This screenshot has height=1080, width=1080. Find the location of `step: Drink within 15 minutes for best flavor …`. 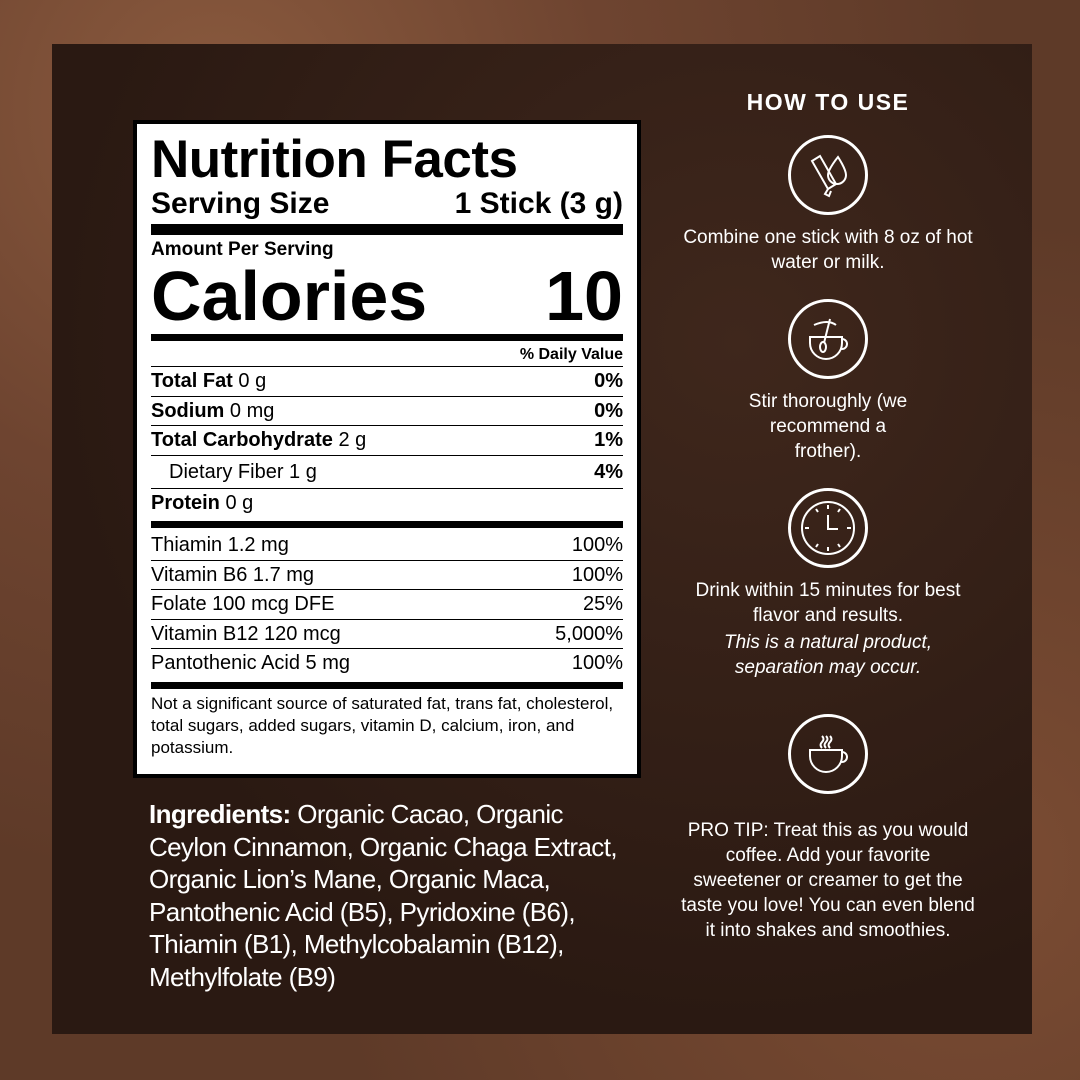

step: Drink within 15 minutes for best flavor … is located at coordinates (828, 584).